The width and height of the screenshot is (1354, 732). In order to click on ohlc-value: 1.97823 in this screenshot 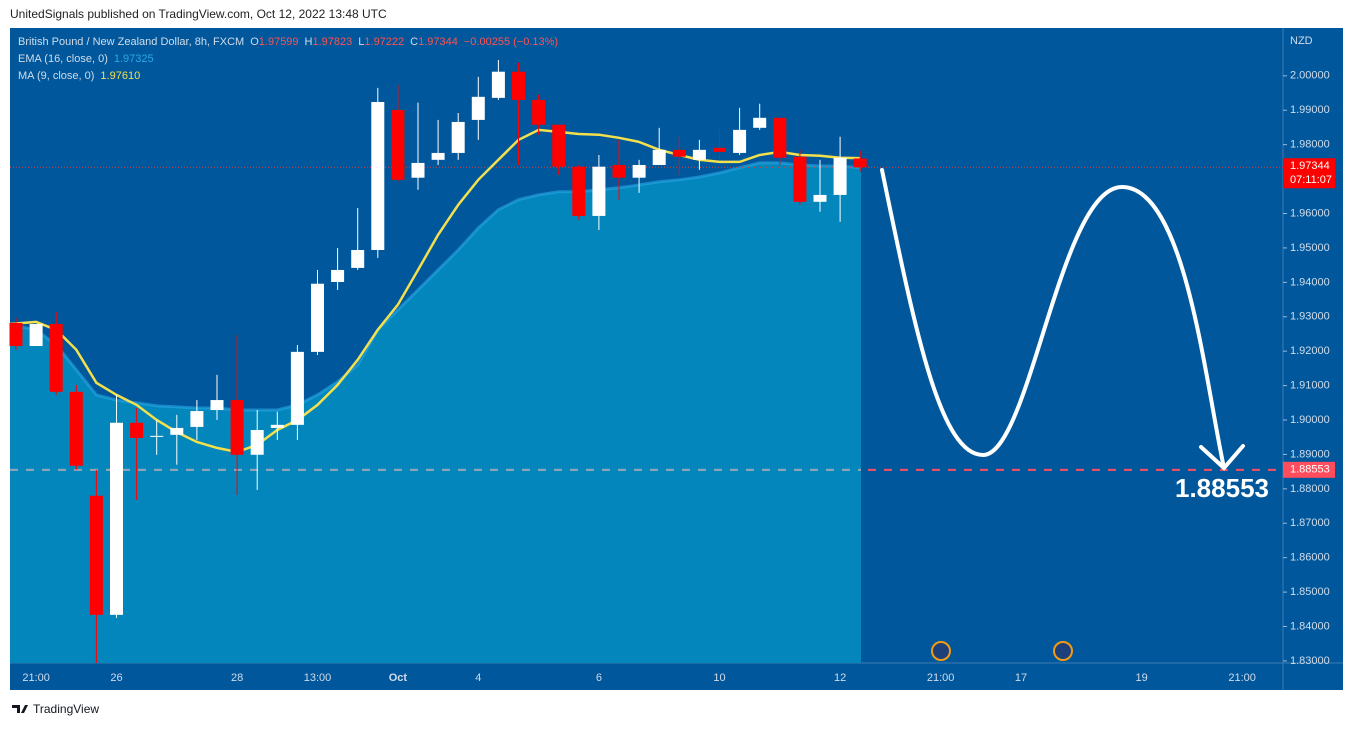, I will do `click(333, 42)`.